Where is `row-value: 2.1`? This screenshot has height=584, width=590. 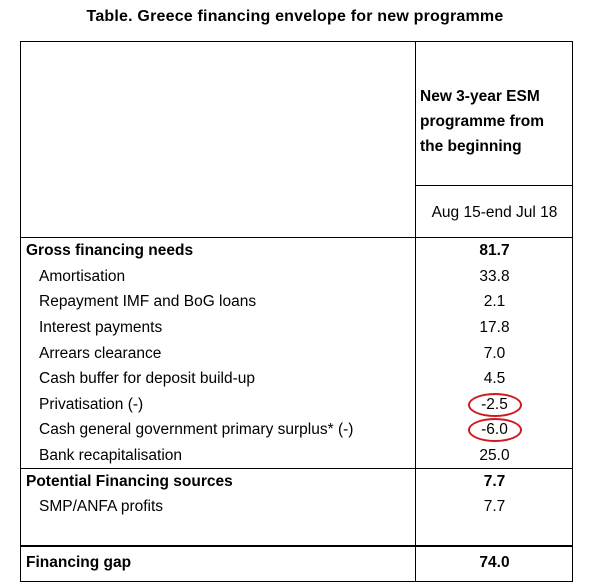 row-value: 2.1 is located at coordinates (494, 301).